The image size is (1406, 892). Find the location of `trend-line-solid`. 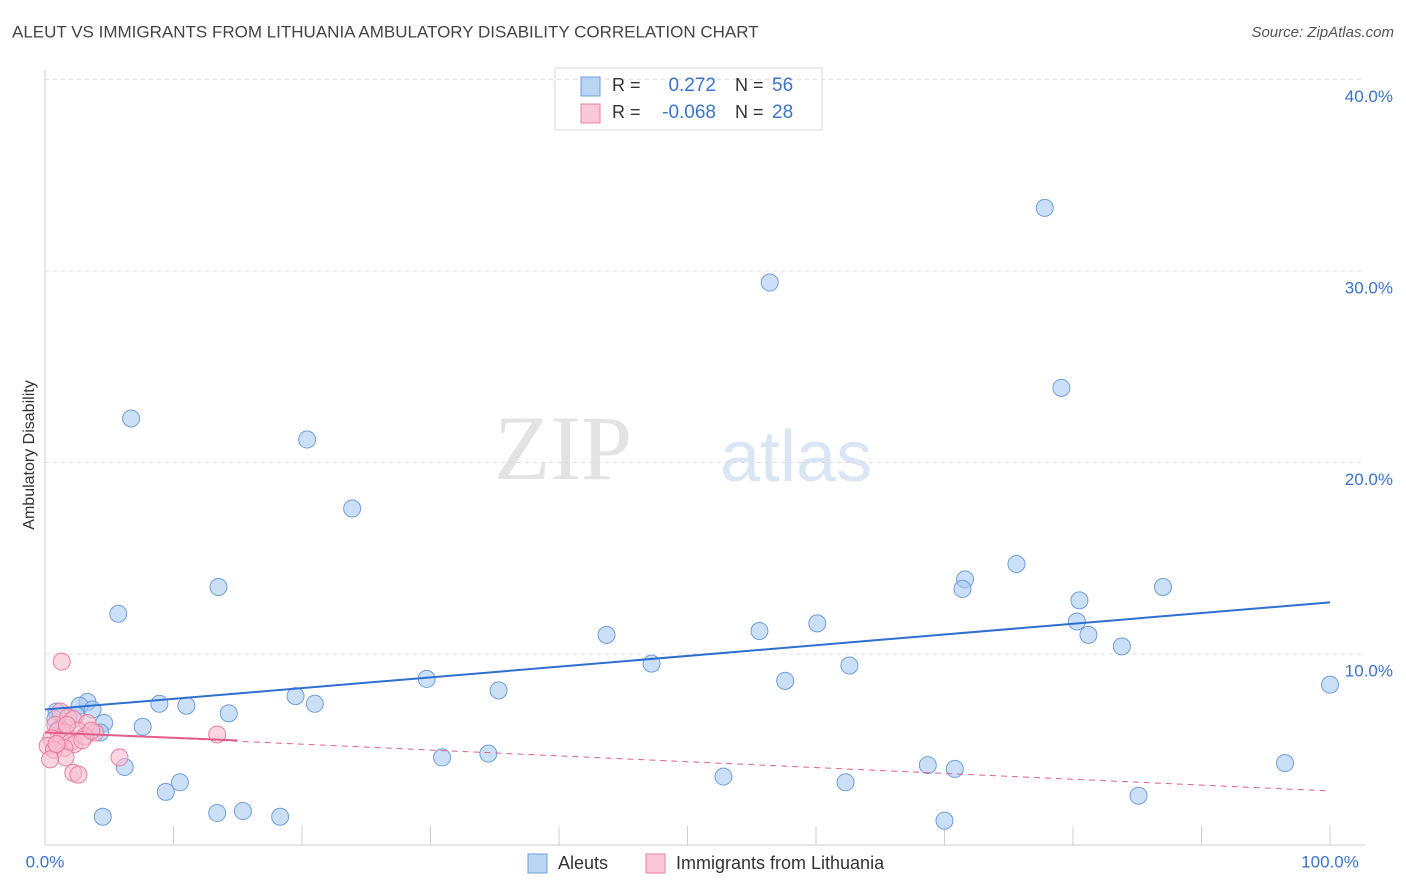

trend-line-solid is located at coordinates (141, 736).